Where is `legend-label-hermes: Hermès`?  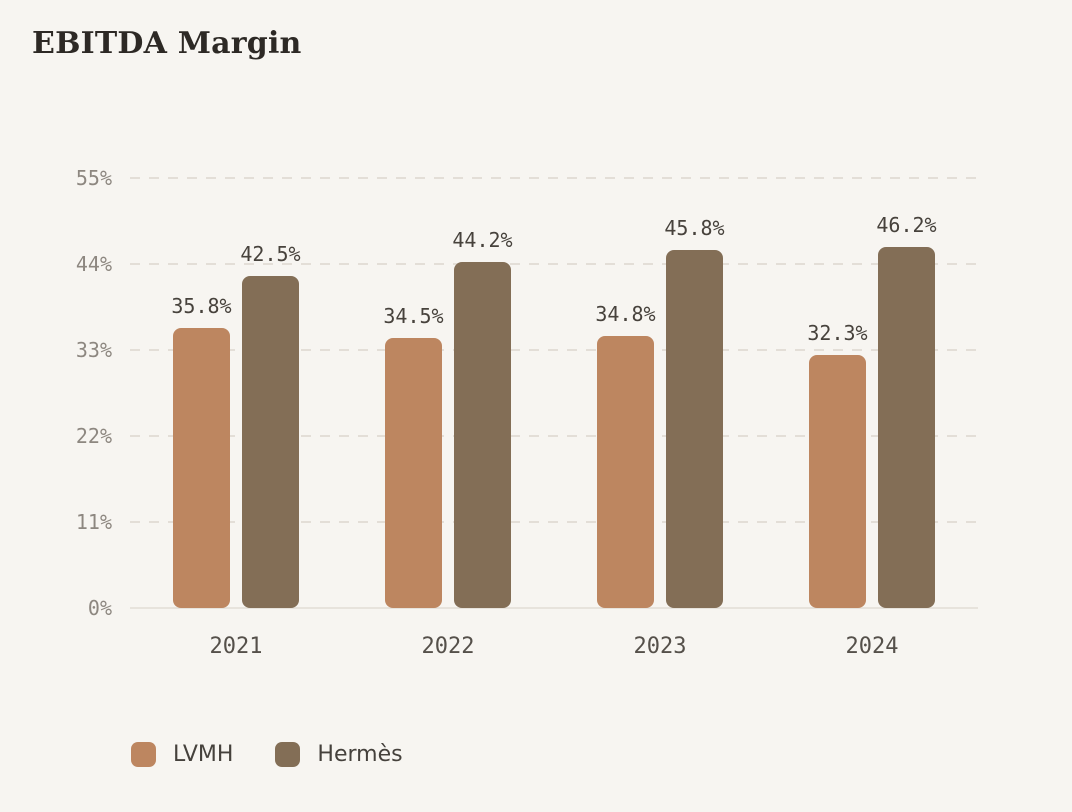 legend-label-hermes: Hermès is located at coordinates (360, 754).